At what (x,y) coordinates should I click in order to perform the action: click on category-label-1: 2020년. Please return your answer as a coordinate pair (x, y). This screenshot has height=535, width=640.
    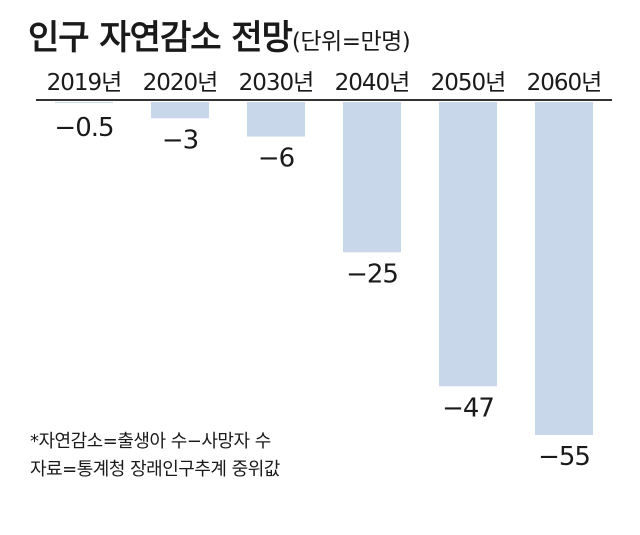
    Looking at the image, I should click on (180, 83).